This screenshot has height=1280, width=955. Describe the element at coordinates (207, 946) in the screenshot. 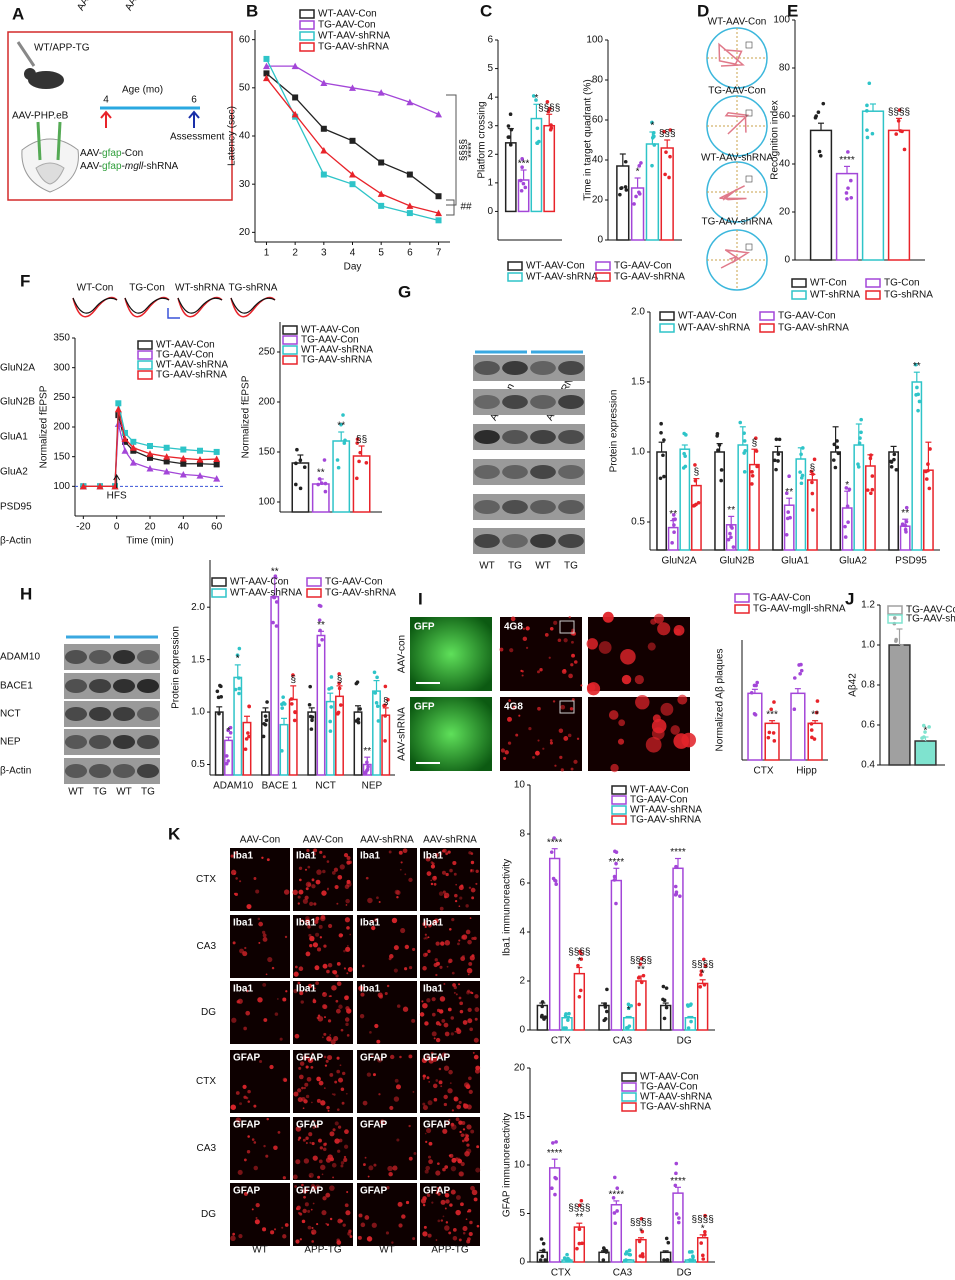

I see `region-label: CA3` at that location.